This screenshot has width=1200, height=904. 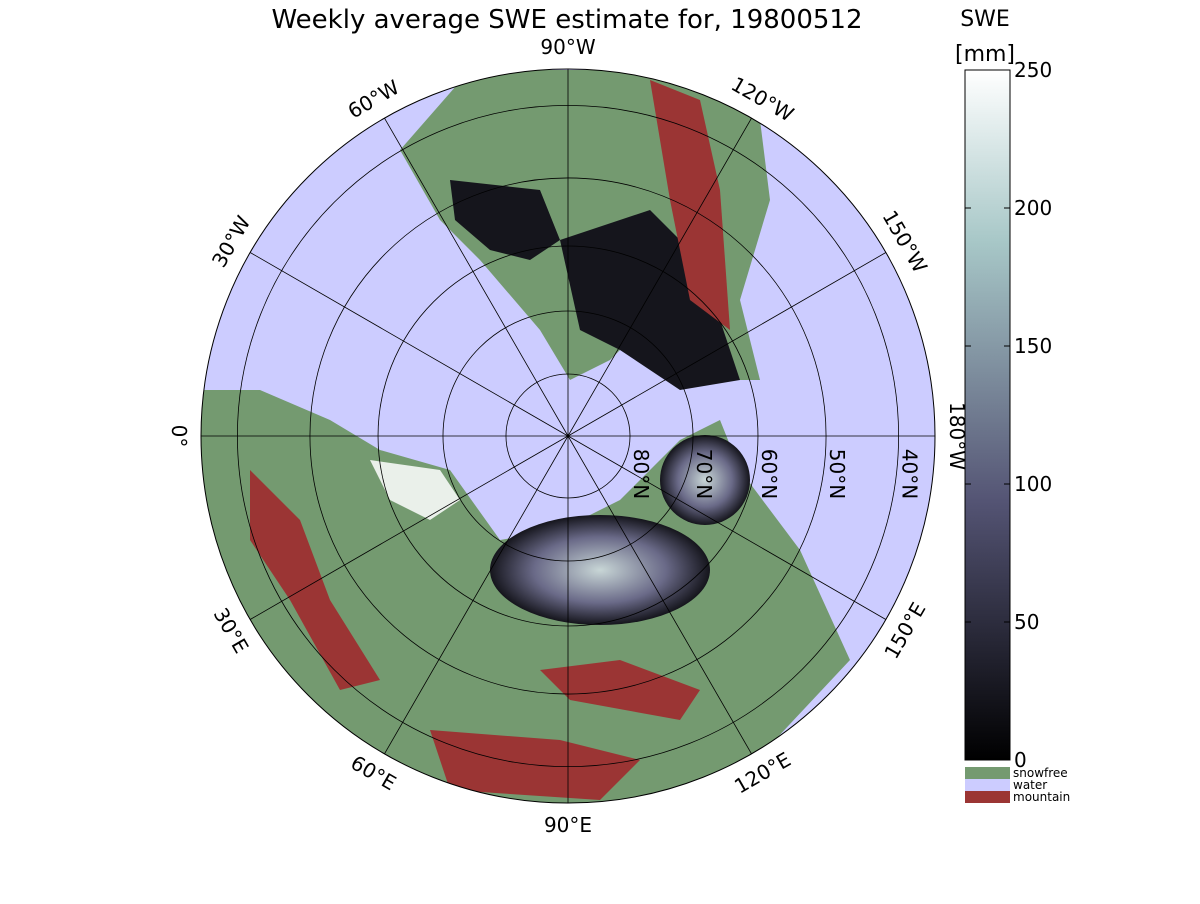 I want to click on colorbar-tick-label: 0, so click(x=1020, y=760).